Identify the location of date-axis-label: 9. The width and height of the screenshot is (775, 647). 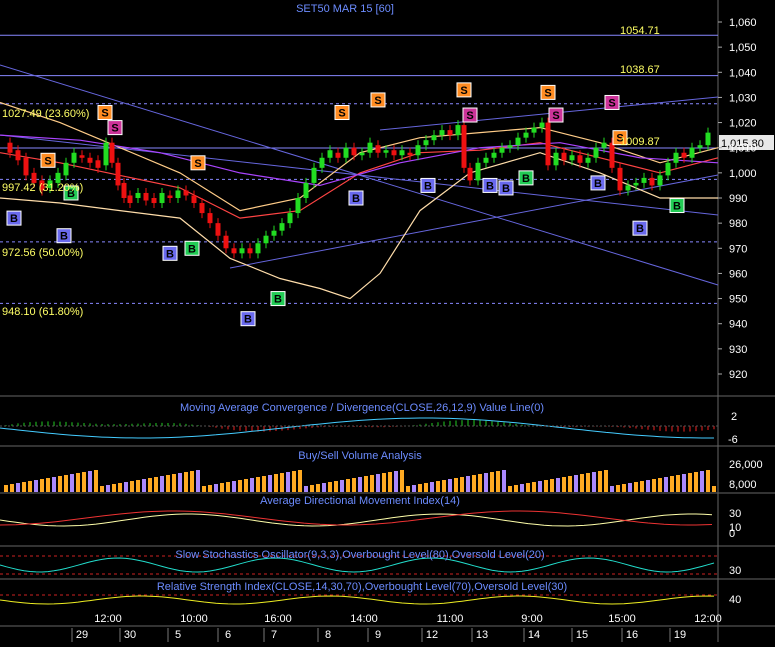
(378, 635).